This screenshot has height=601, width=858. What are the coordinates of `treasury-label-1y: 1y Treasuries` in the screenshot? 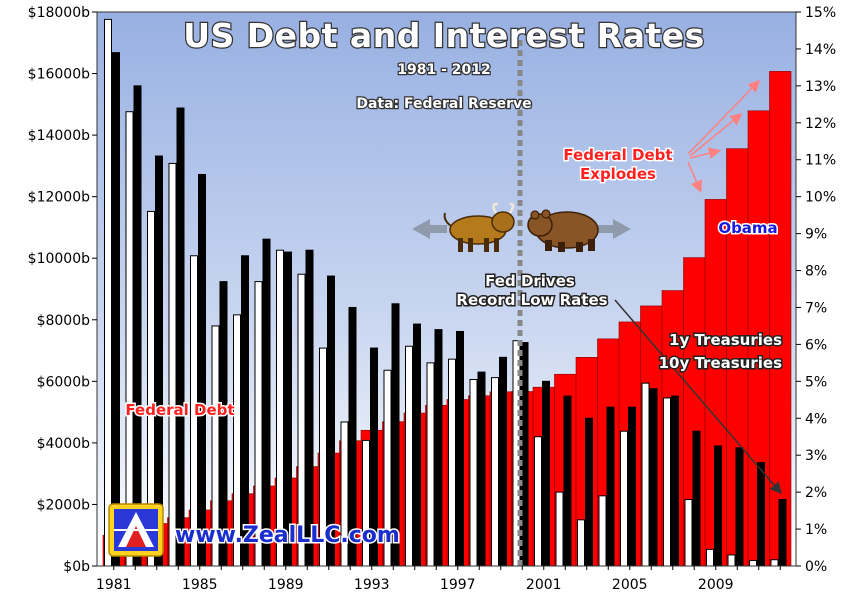 It's located at (725, 340).